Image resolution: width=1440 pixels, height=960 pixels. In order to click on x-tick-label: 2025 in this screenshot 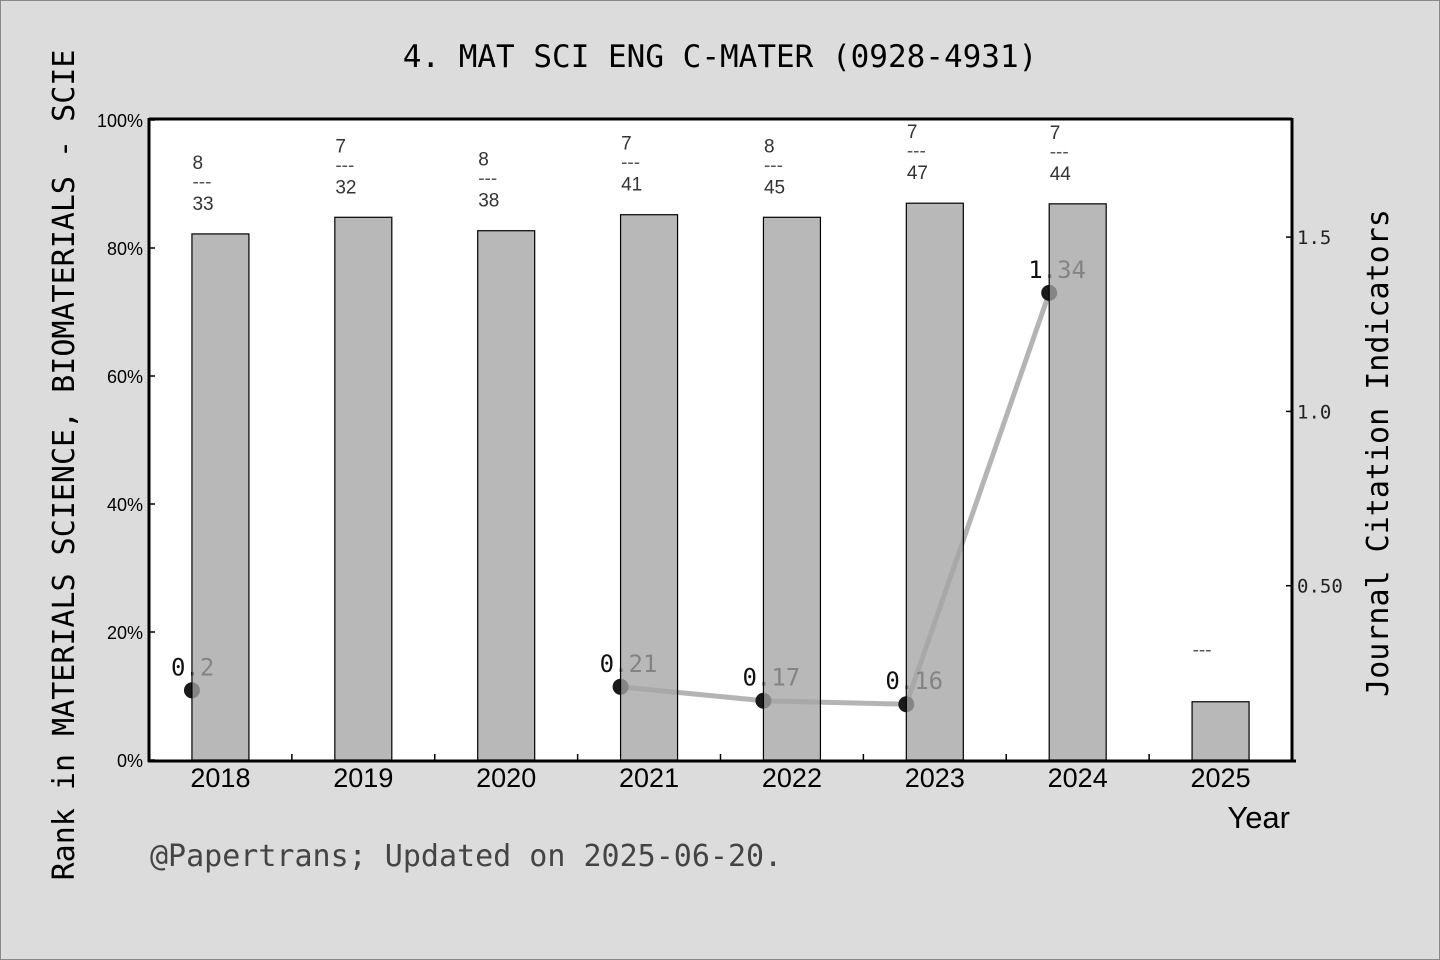, I will do `click(1221, 778)`.